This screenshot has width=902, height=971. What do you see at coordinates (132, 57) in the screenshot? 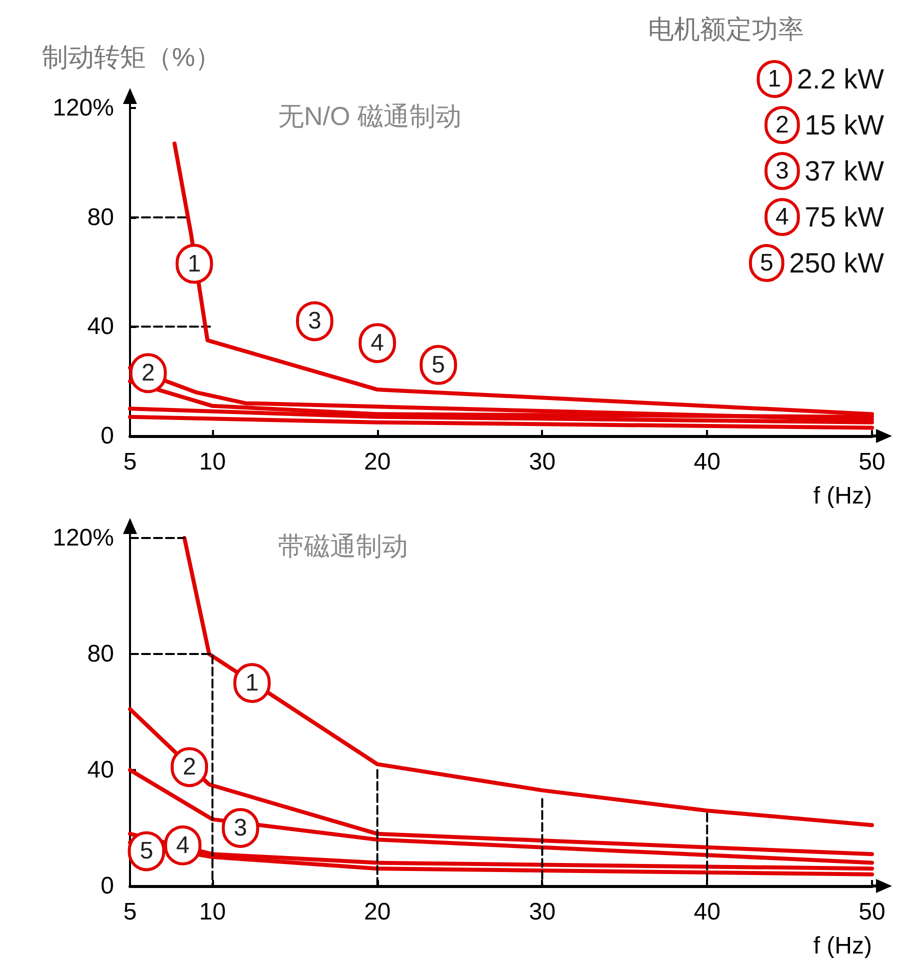
I see `y-axis-title: 制动转矩（%）` at bounding box center [132, 57].